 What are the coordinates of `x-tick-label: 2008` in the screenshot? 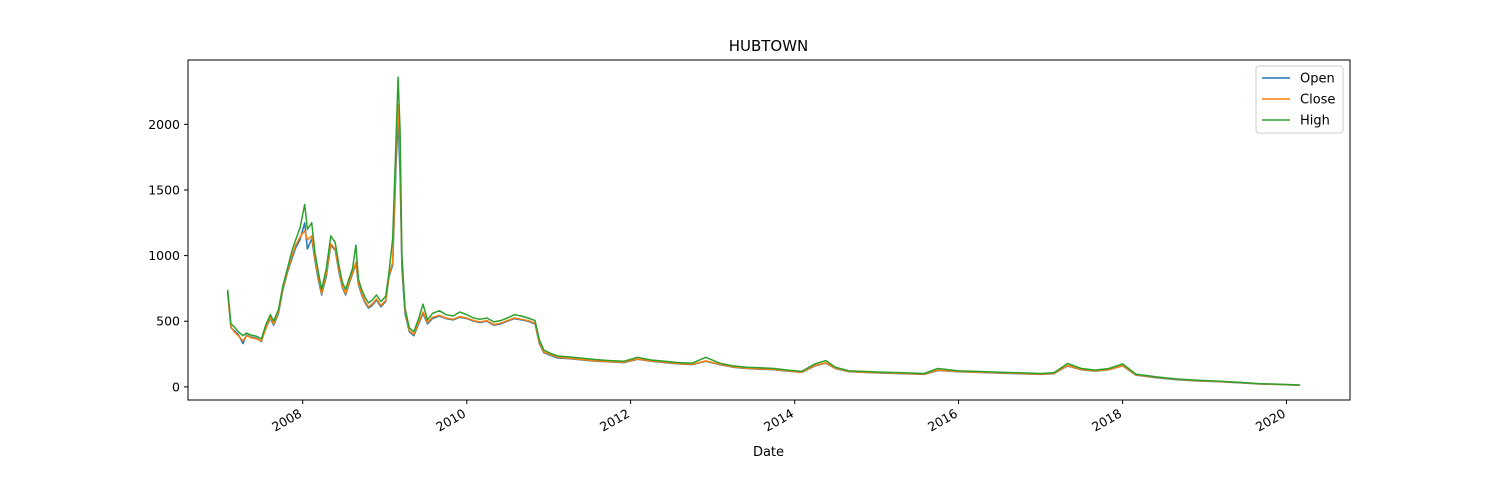 It's located at (286, 420).